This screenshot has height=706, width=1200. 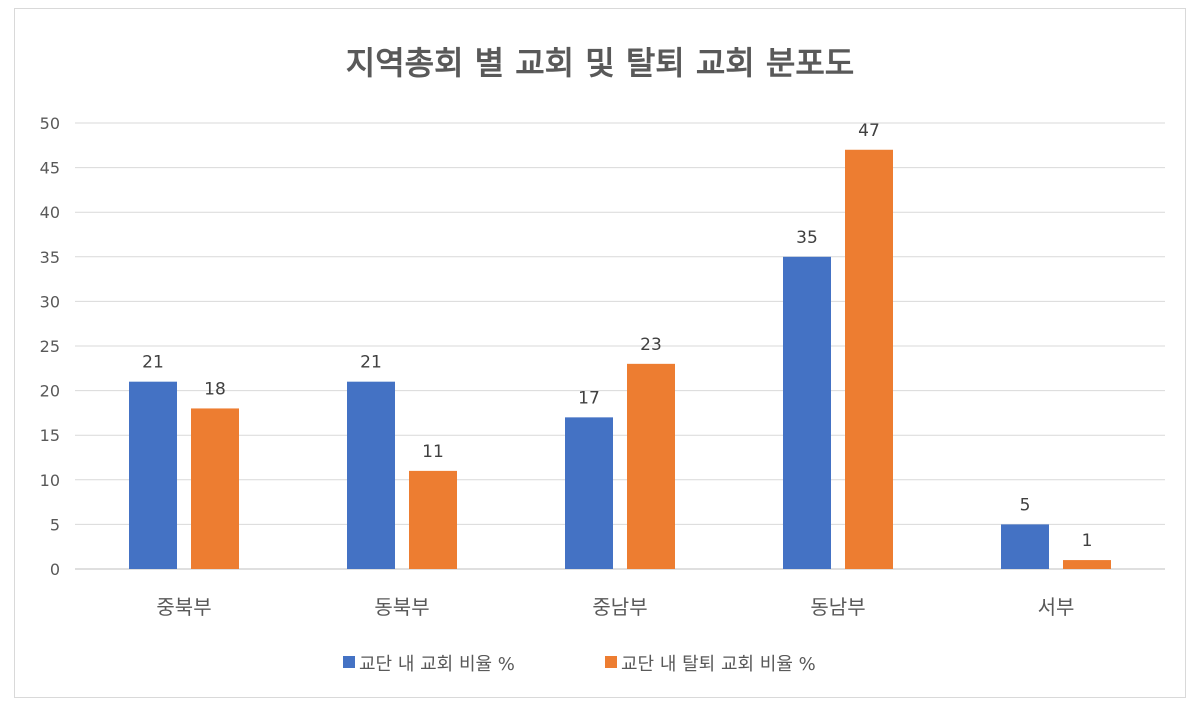 What do you see at coordinates (619, 607) in the screenshot?
I see `x-category-label: 중남부` at bounding box center [619, 607].